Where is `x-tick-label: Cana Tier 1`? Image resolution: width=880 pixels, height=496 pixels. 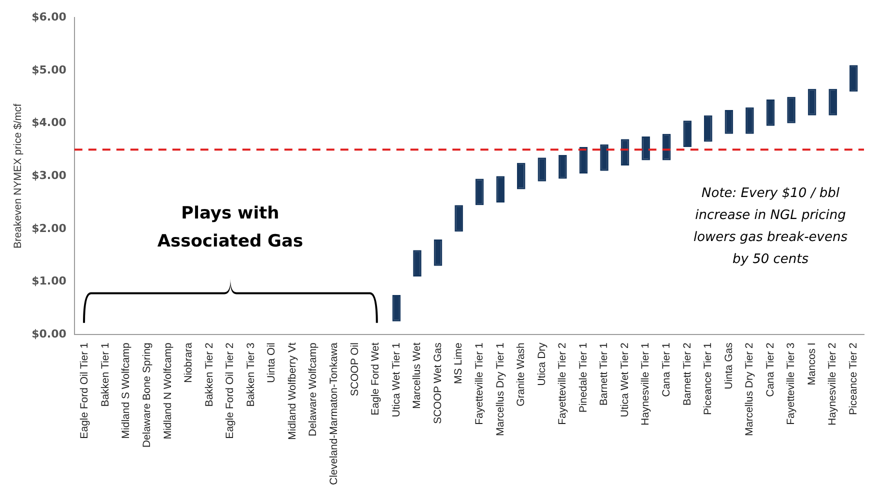 x-tick-label: Cana Tier 1 is located at coordinates (666, 369).